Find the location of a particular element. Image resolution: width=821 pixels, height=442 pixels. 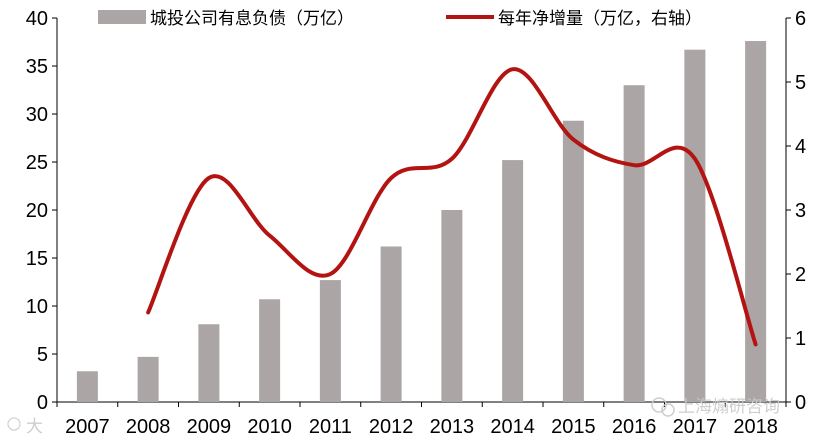

legend-bar-swatch is located at coordinates (122, 17).